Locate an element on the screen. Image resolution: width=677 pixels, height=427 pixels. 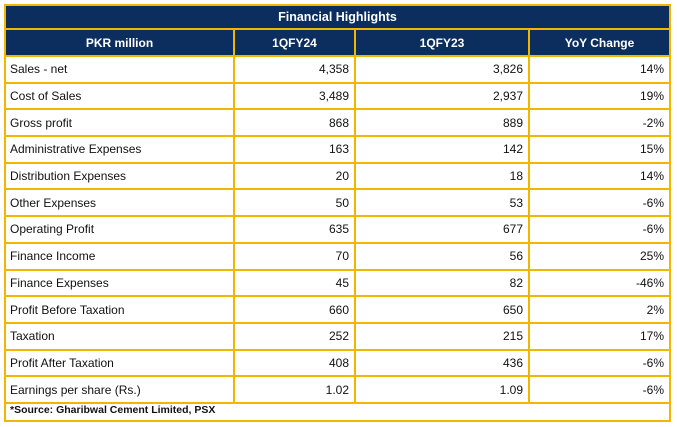
value-1qfy24: 3,489 is located at coordinates (295, 96).